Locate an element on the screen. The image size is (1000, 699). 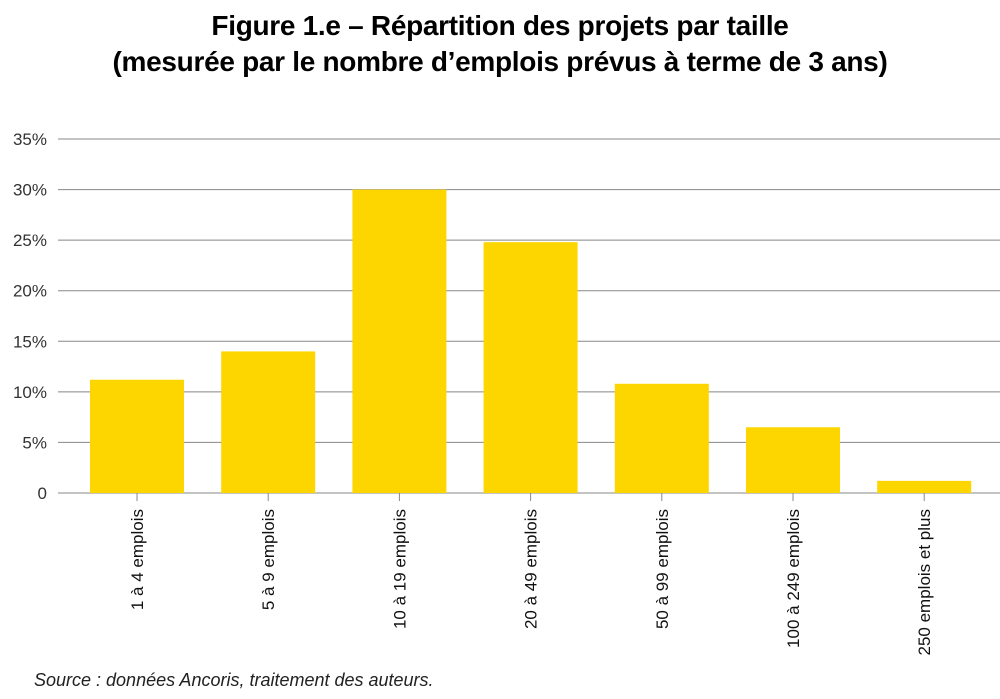
y-tick-label: 25% is located at coordinates (30, 240).